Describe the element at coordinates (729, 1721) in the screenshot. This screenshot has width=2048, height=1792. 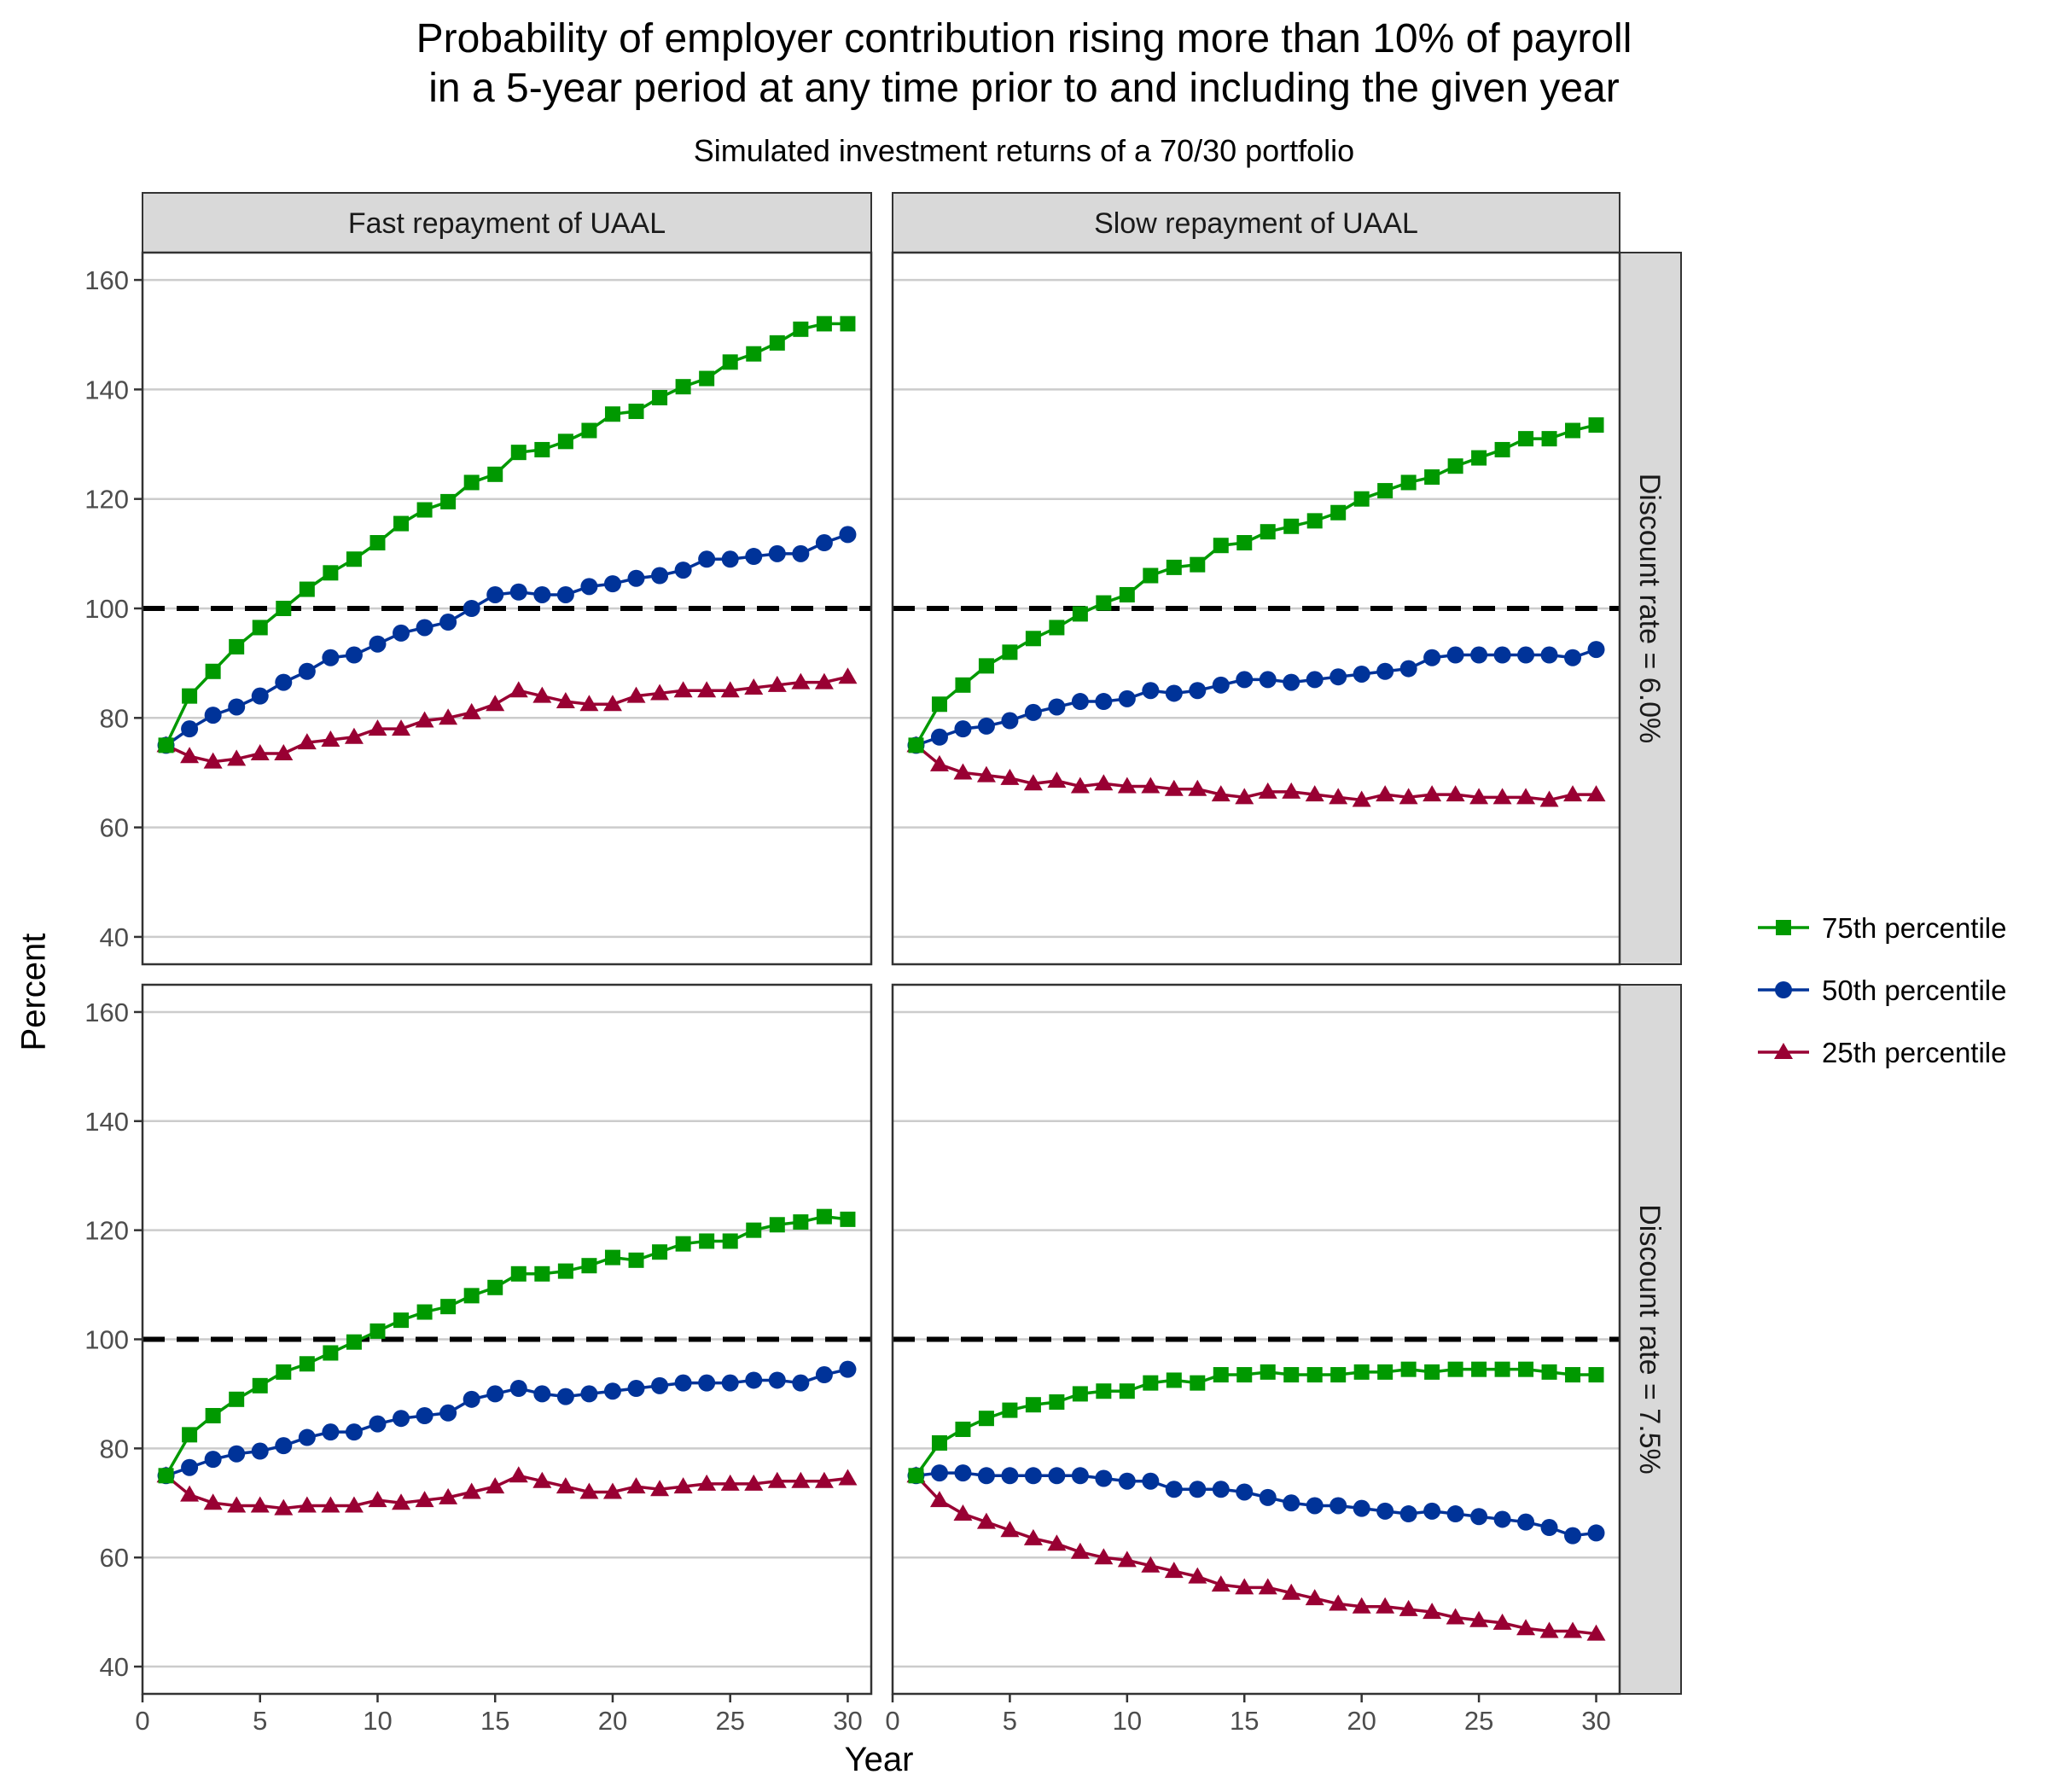
I see `x-tick-label: 25` at that location.